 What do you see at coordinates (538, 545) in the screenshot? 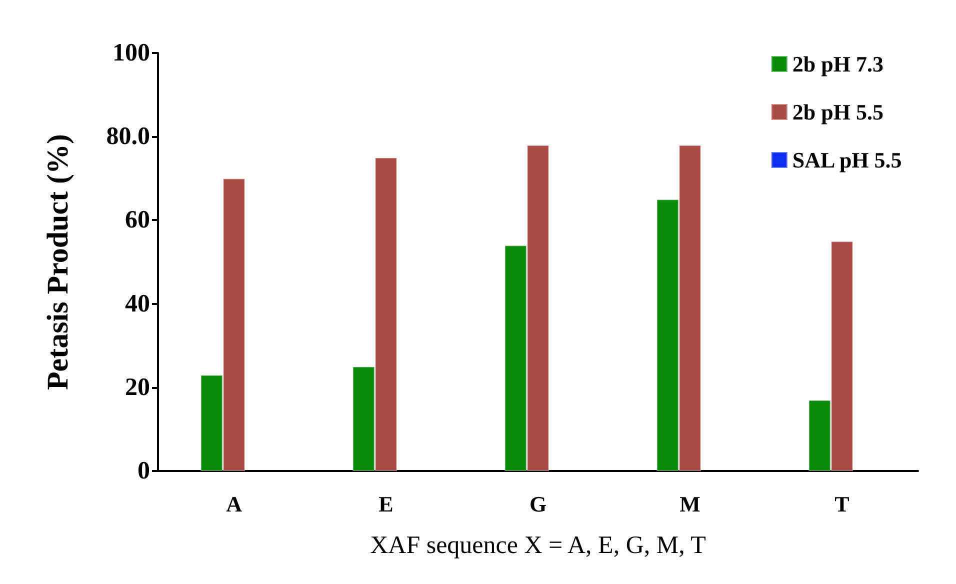
I see `x-axis-title: XAF sequence X = A, E, G, M, T` at bounding box center [538, 545].